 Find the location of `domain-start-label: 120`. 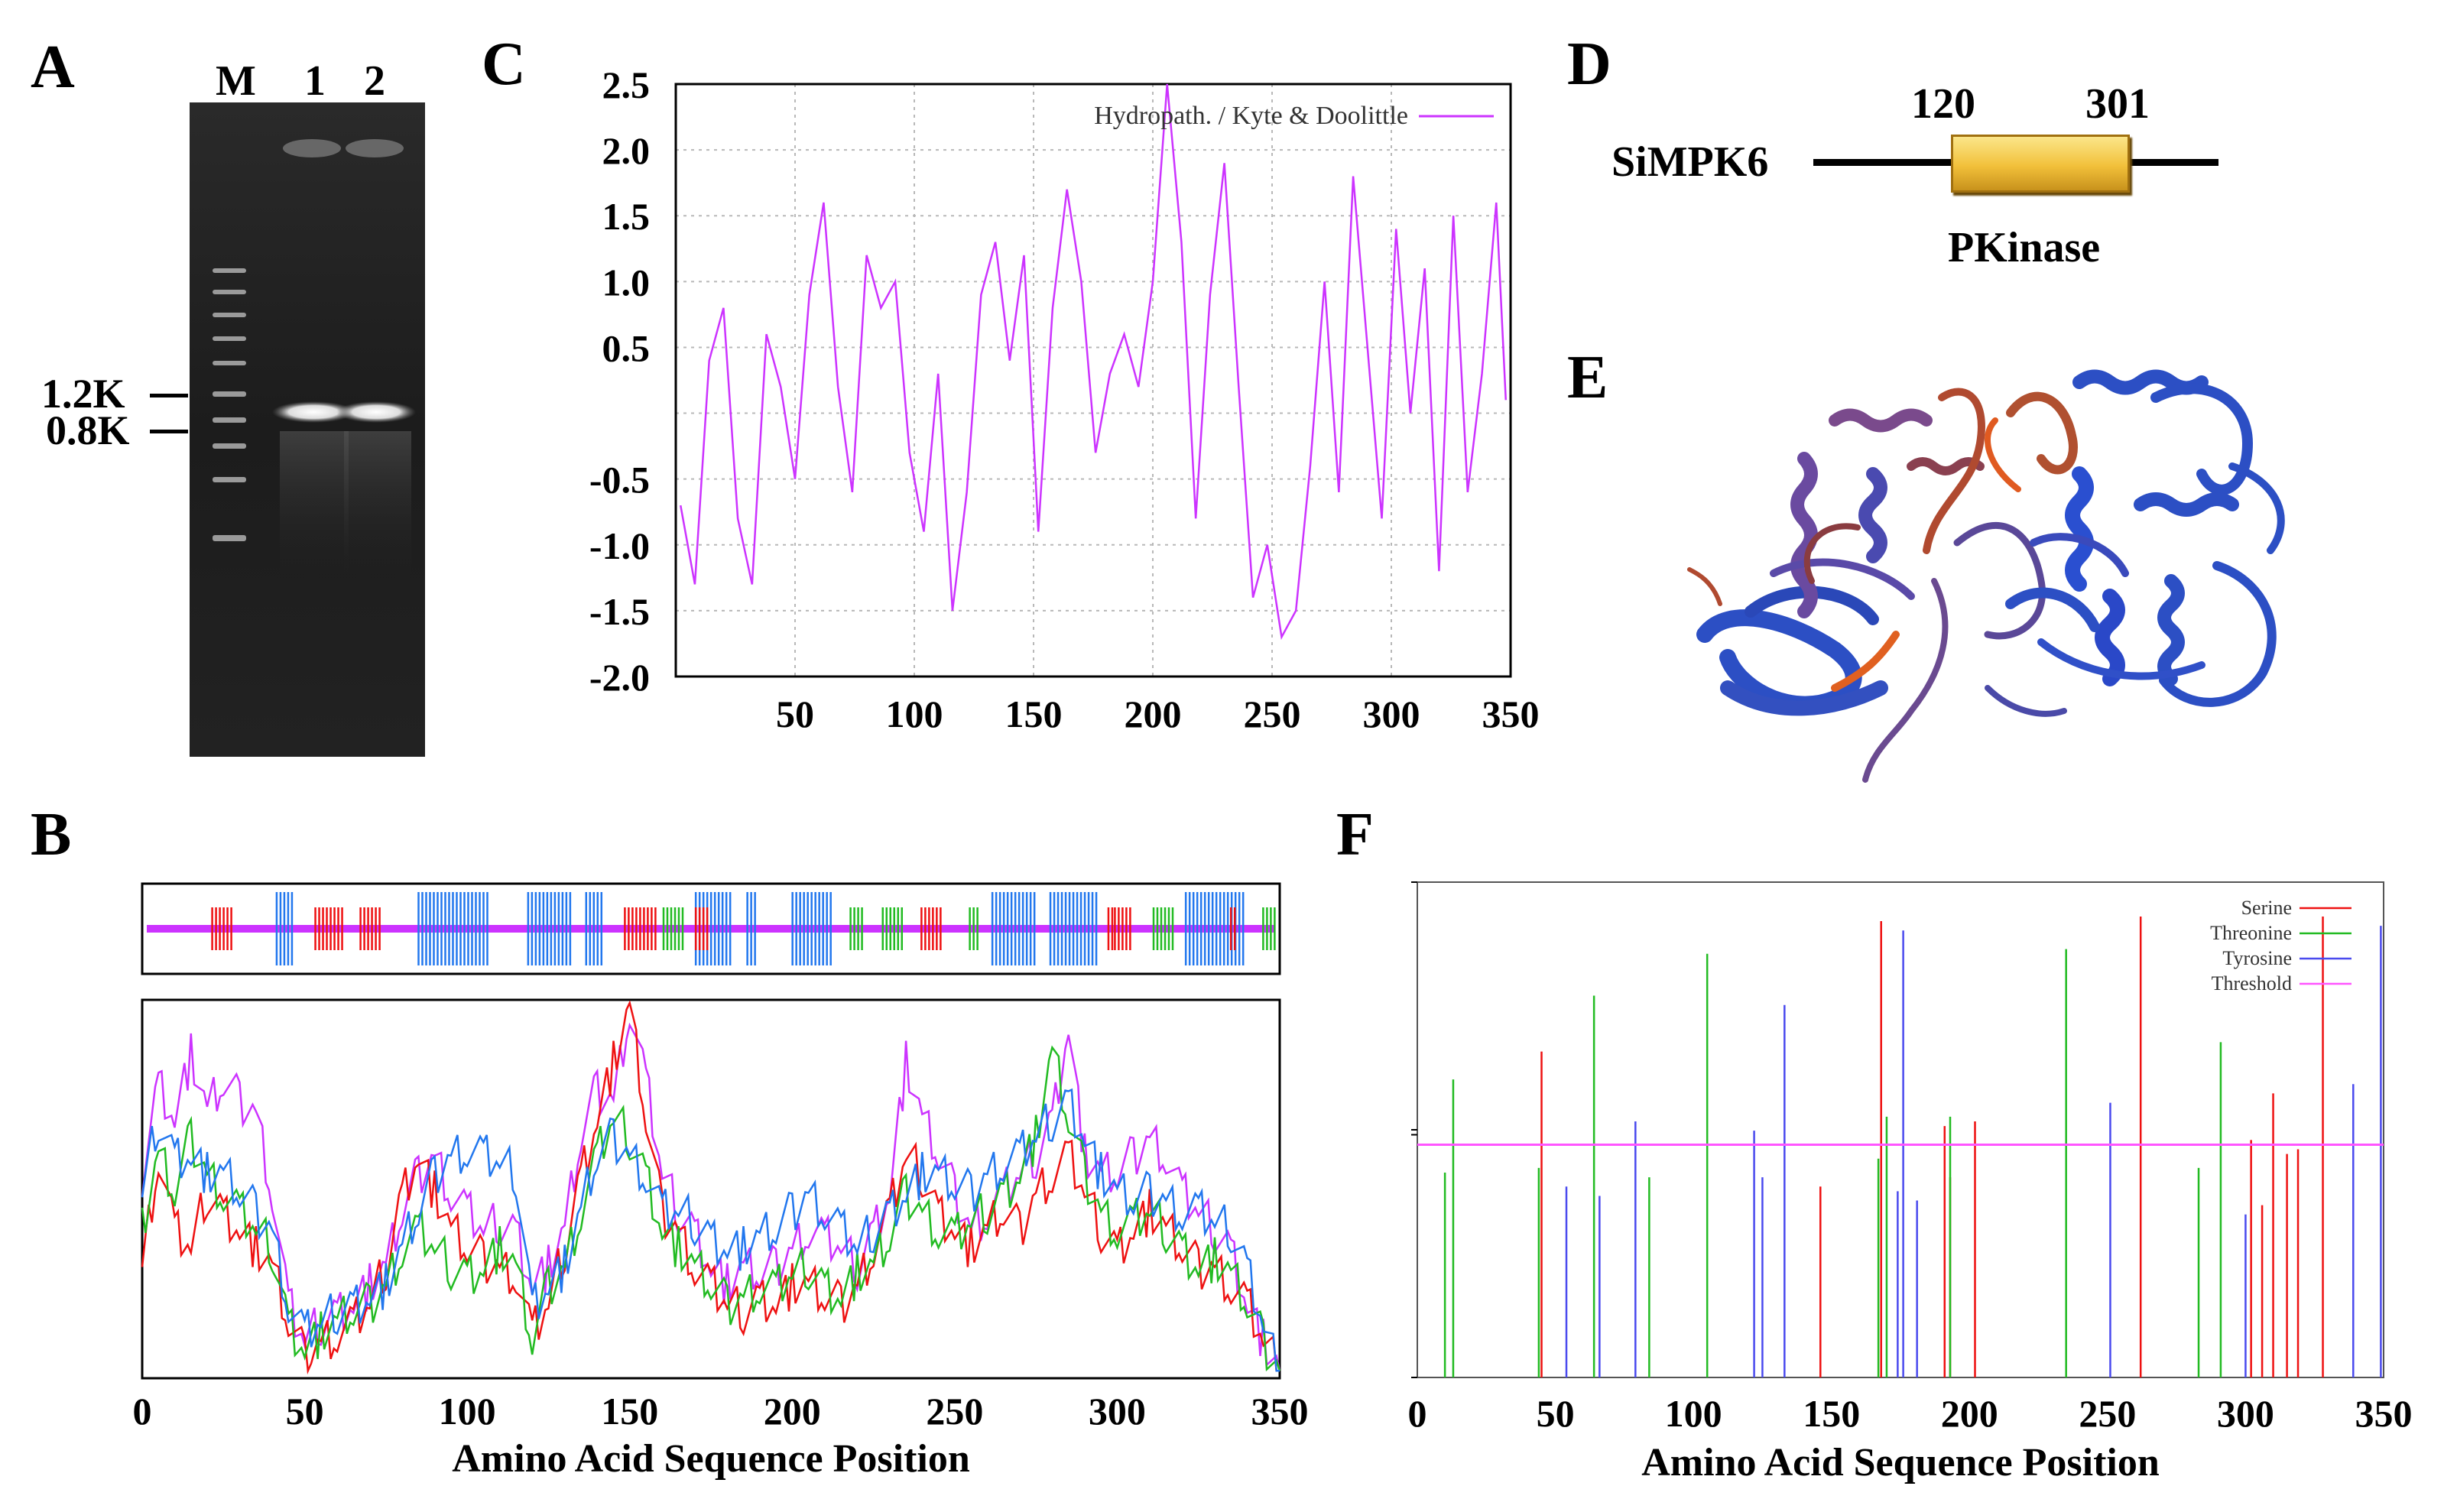

domain-start-label: 120 is located at coordinates (1943, 104).